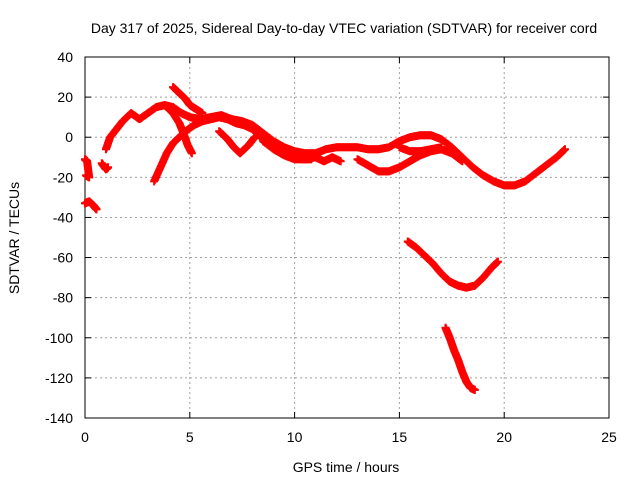 This screenshot has height=480, width=640. Describe the element at coordinates (400, 437) in the screenshot. I see `x-tick-label: 15` at that location.